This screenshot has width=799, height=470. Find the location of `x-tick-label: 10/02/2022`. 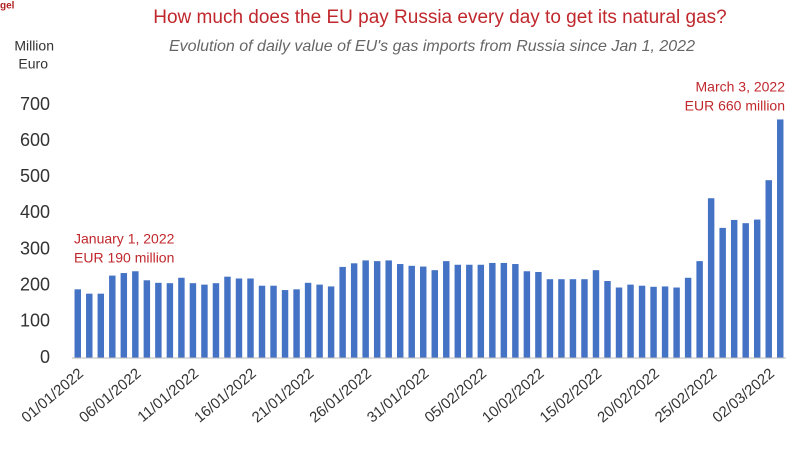

x-tick-label: 10/02/2022 is located at coordinates (513, 395).